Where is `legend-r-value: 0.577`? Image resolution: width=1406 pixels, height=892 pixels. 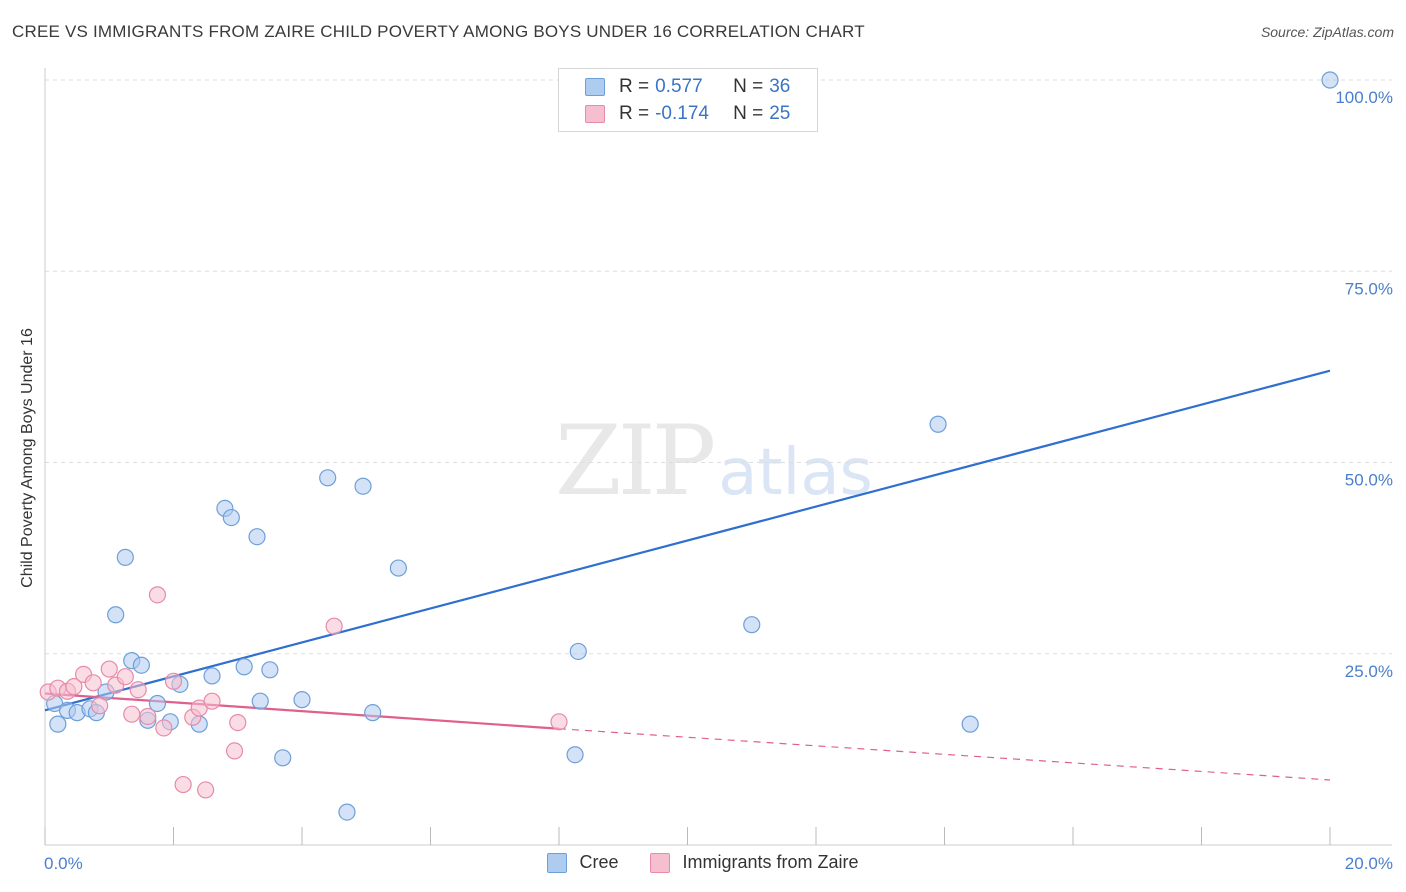
legend-r-value: 0.577 is located at coordinates (679, 86).